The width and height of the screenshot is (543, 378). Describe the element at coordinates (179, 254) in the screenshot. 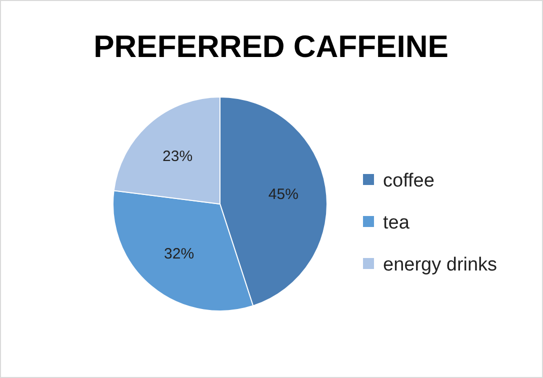

I see `data-label: 32%` at that location.